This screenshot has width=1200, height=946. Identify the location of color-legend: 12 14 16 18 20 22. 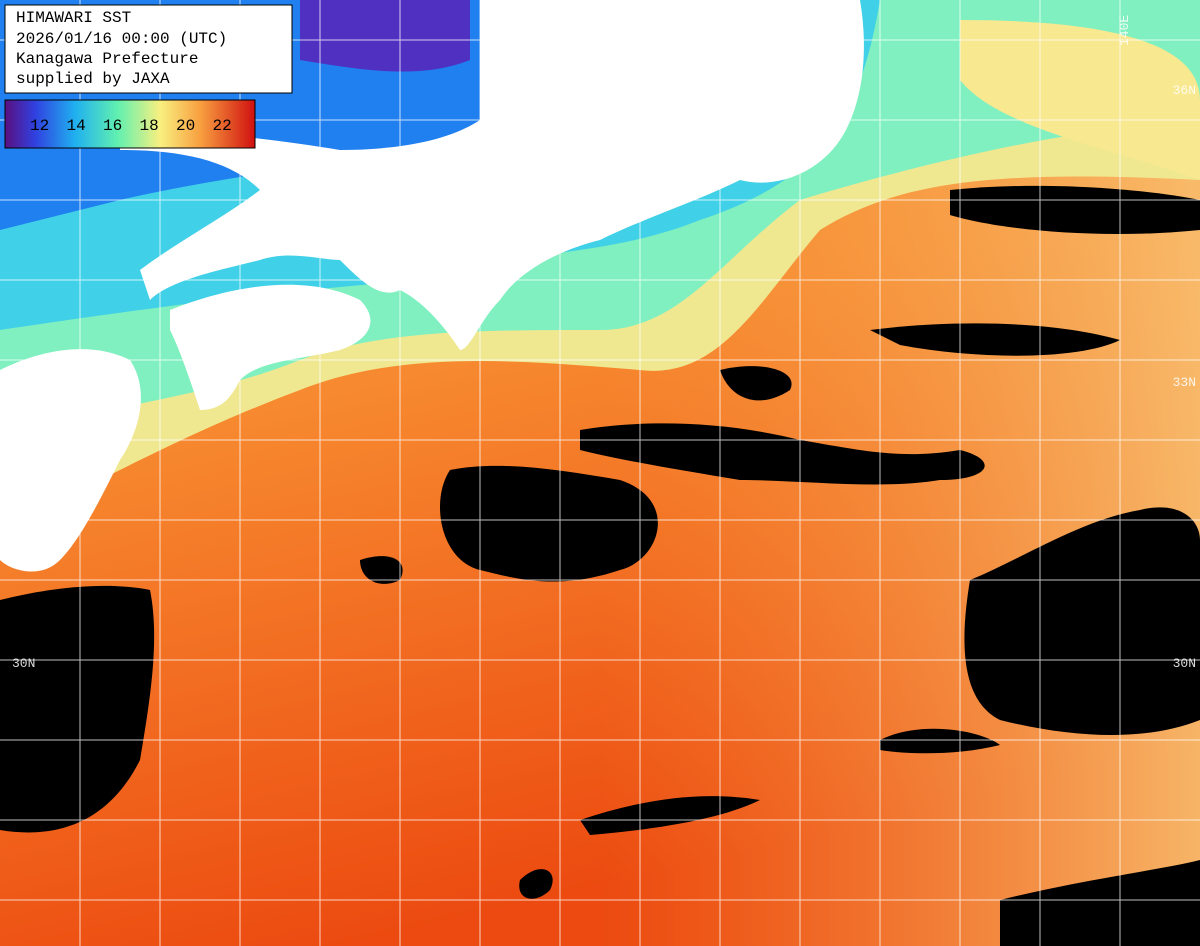
(130, 124).